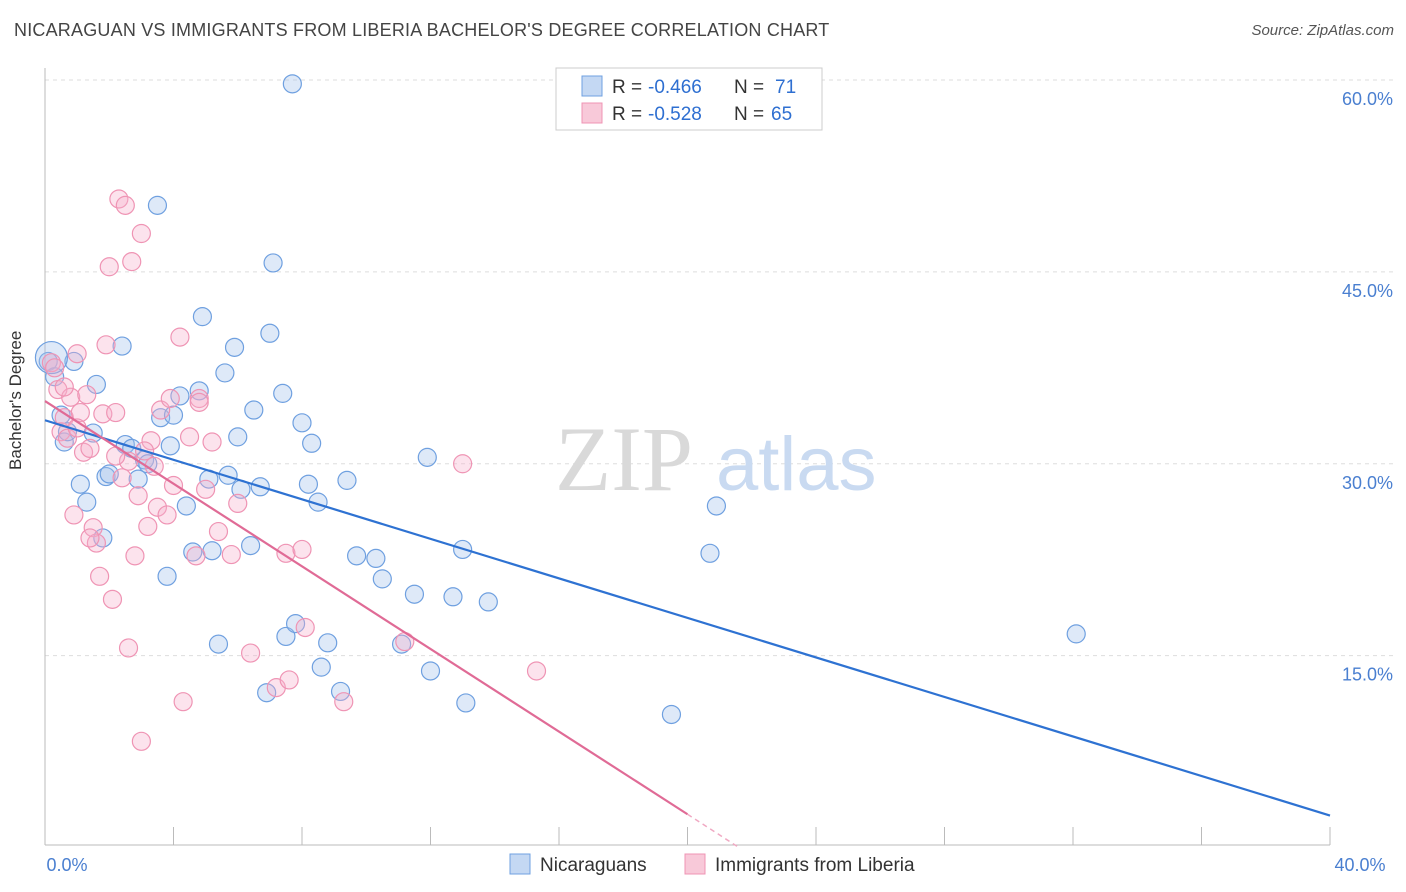  Describe the element at coordinates (781, 114) in the screenshot. I see `legend-n-value: 65` at that location.